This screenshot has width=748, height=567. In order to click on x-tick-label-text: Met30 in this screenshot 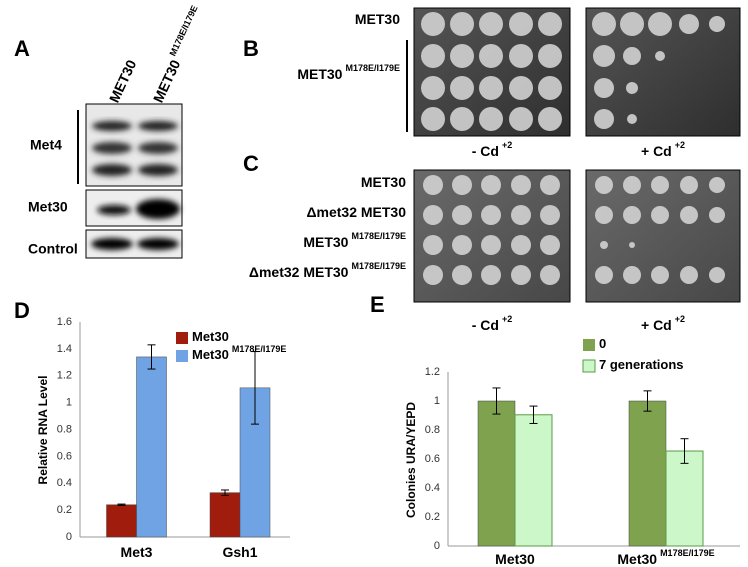, I will do `click(515, 559)`.